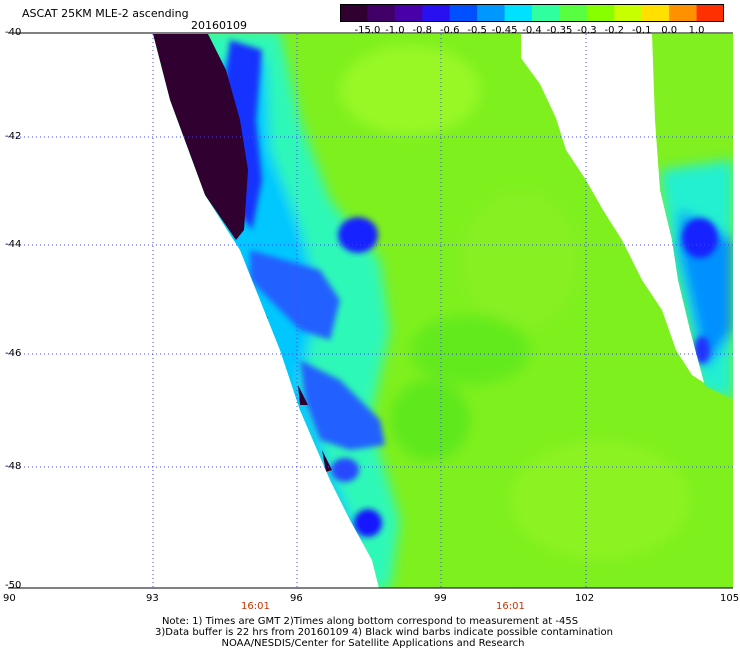 The width and height of the screenshot is (740, 650). Describe the element at coordinates (477, 30) in the screenshot. I see `colorbar-label: -0.5` at that location.